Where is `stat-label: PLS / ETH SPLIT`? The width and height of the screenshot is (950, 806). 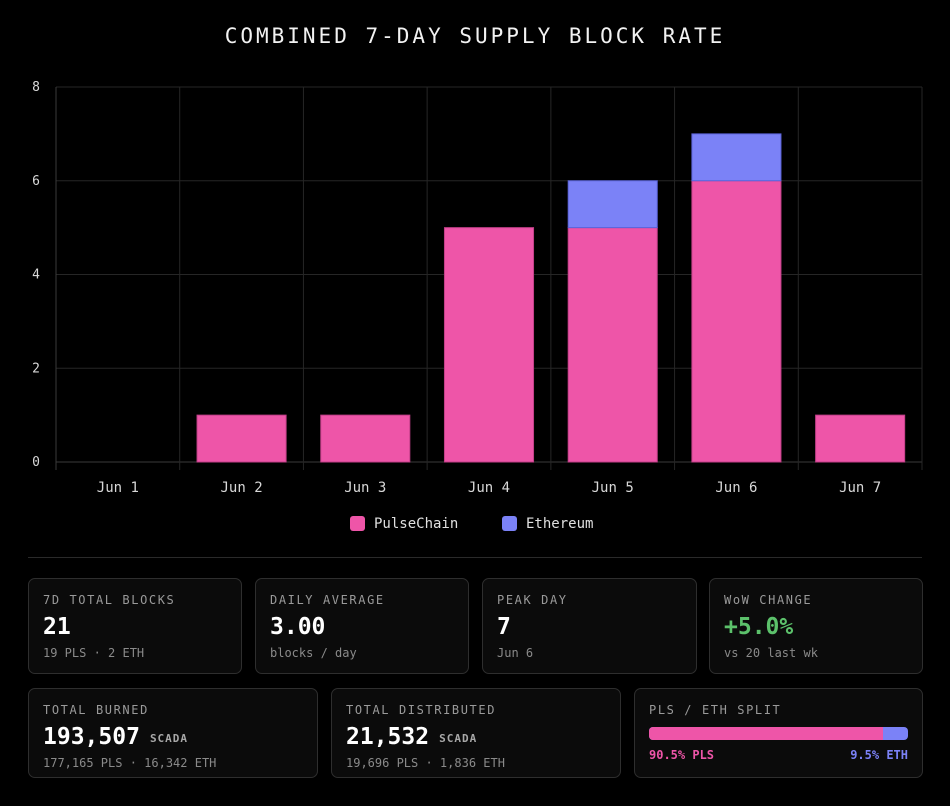 stat-label: PLS / ETH SPLIT is located at coordinates (715, 710).